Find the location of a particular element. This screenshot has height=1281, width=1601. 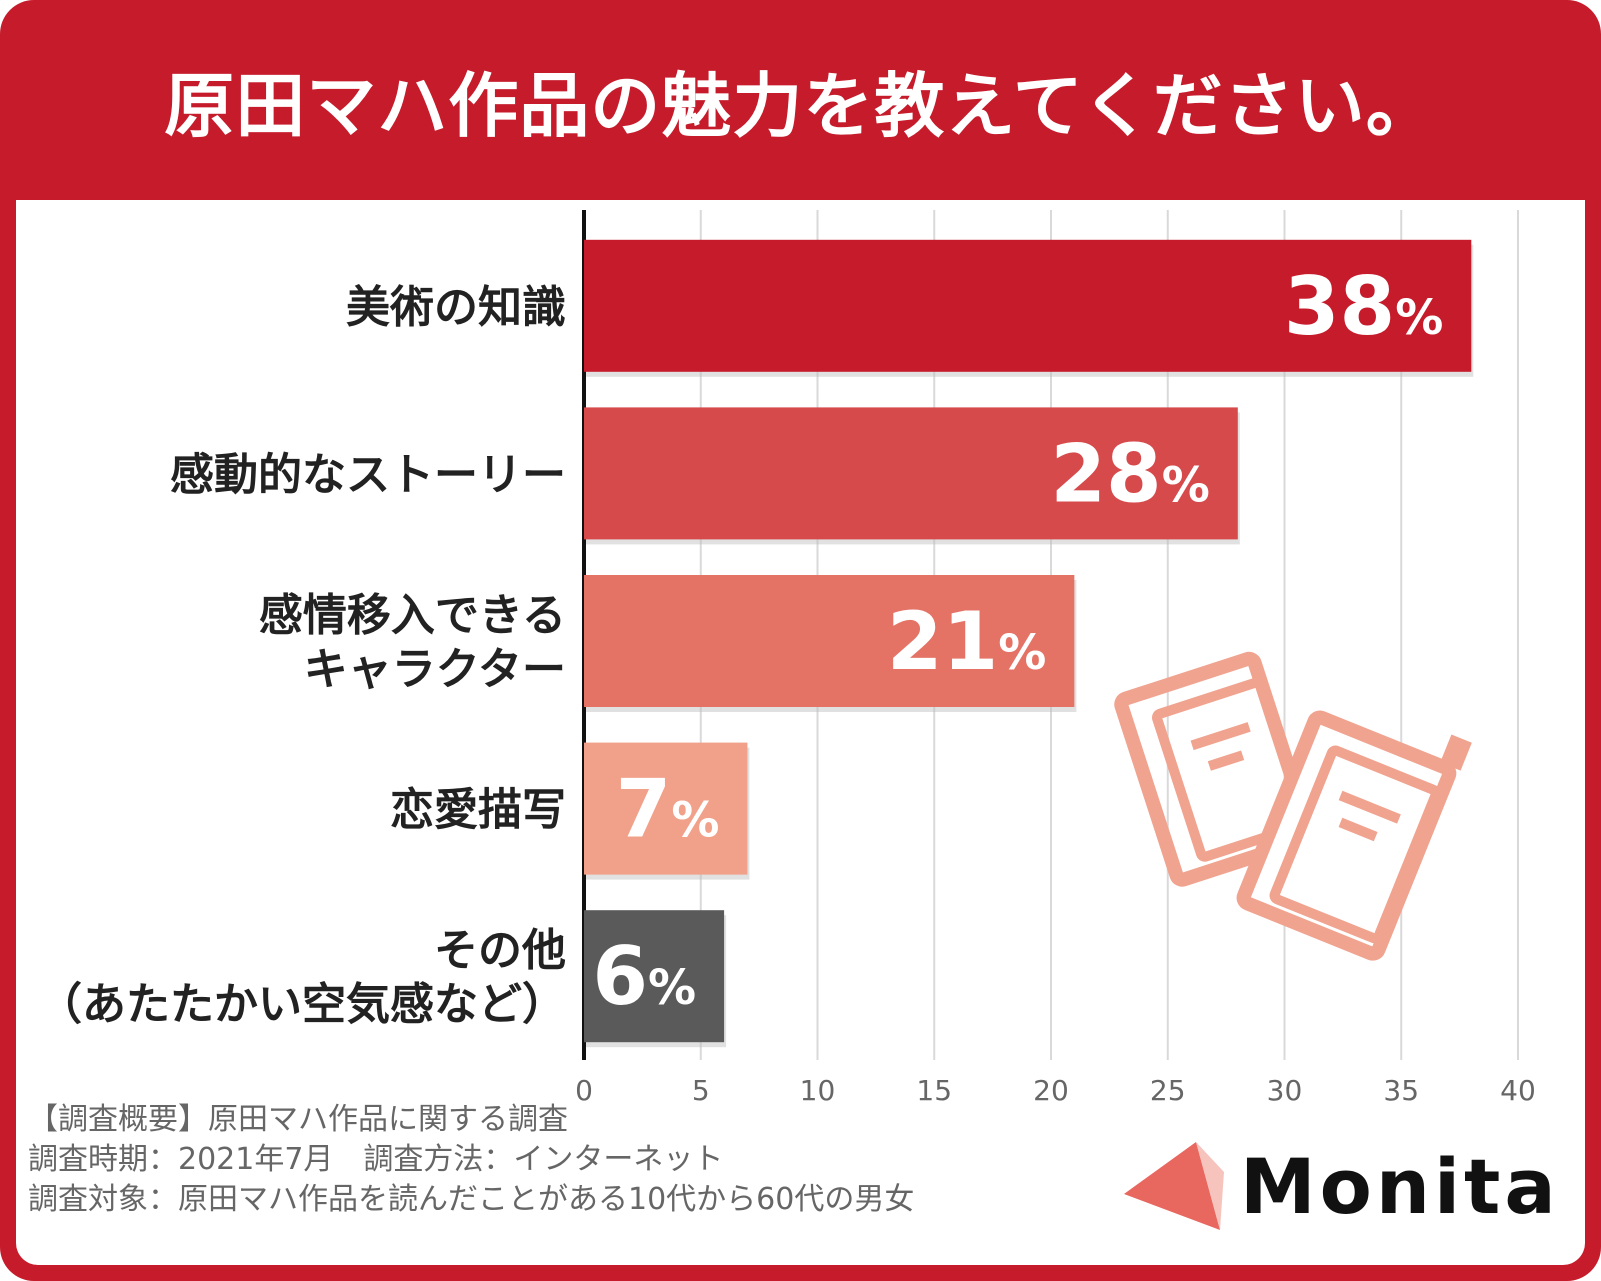

category-label: 美術の知識 is located at coordinates (456, 307).